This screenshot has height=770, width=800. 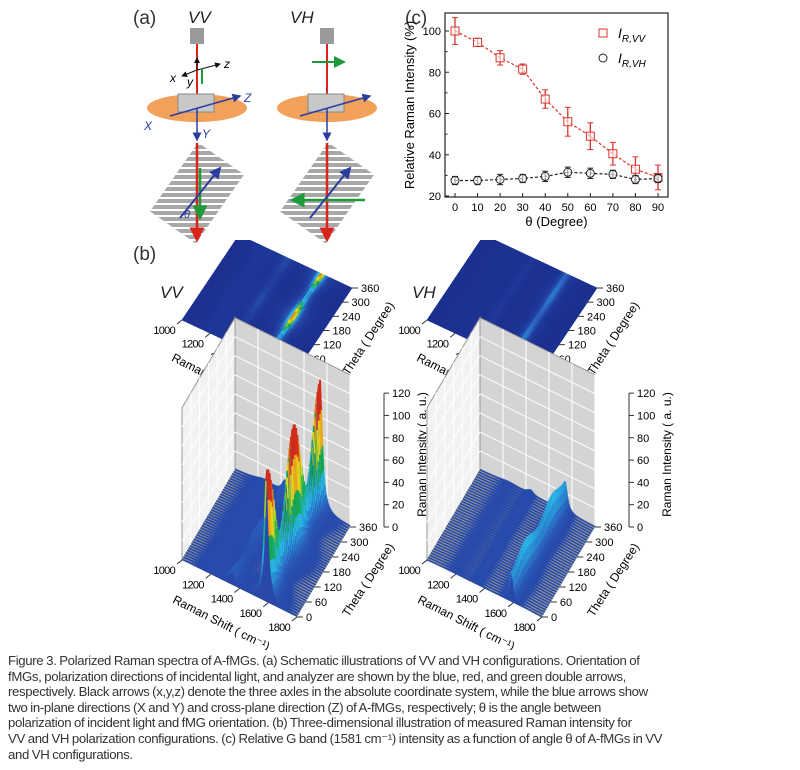 I want to click on schematic-vv: x y z X Y Z θ, so click(x=197, y=136).